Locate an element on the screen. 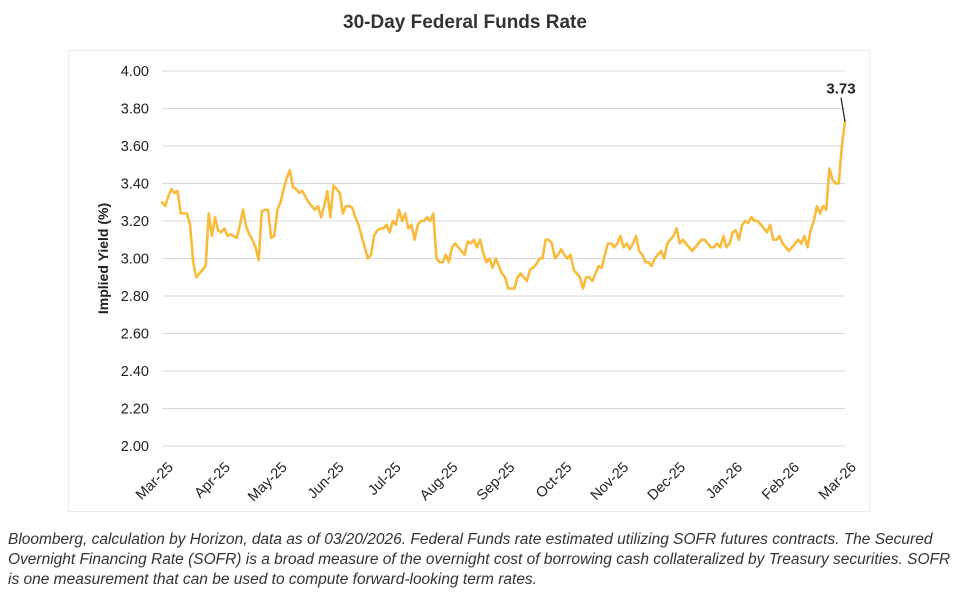 This screenshot has width=966, height=609. annotation-leader is located at coordinates (843, 109).